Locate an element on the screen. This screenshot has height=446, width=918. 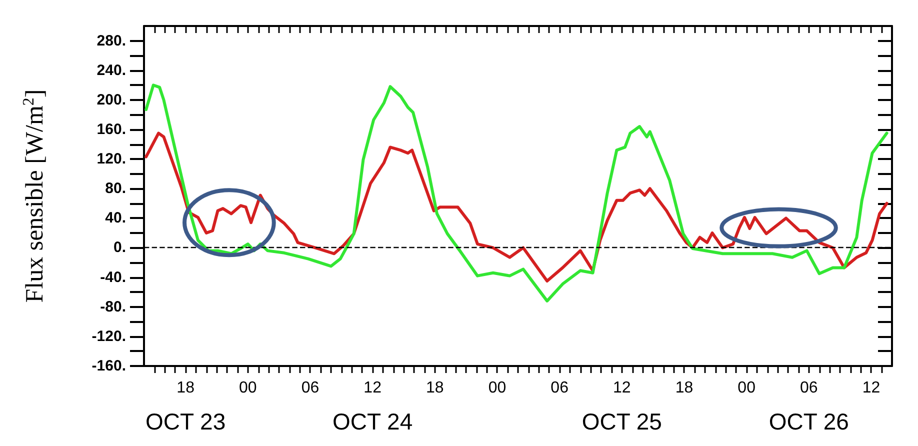
y-tick-label: 40. is located at coordinates (115, 218).